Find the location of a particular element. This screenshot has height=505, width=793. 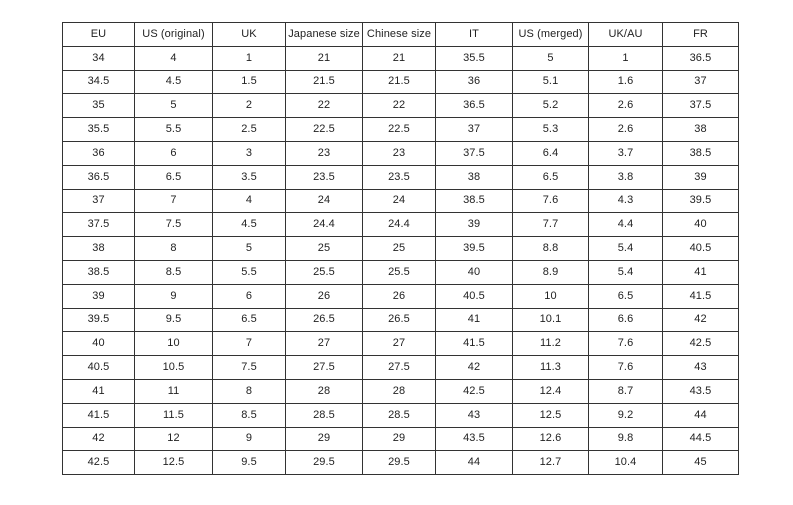

size-cell: 12.7 is located at coordinates (550, 463).